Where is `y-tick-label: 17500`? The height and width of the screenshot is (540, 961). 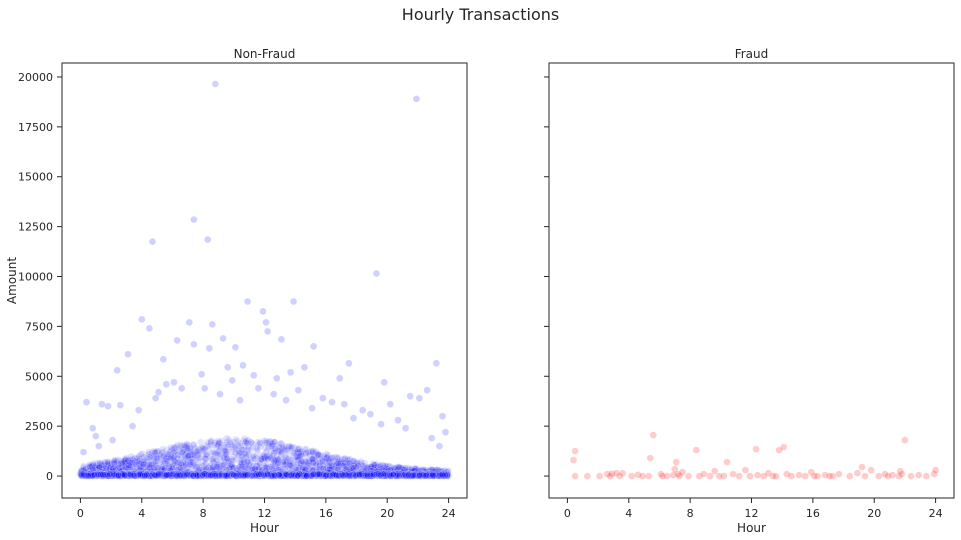 y-tick-label: 17500 is located at coordinates (35, 127).